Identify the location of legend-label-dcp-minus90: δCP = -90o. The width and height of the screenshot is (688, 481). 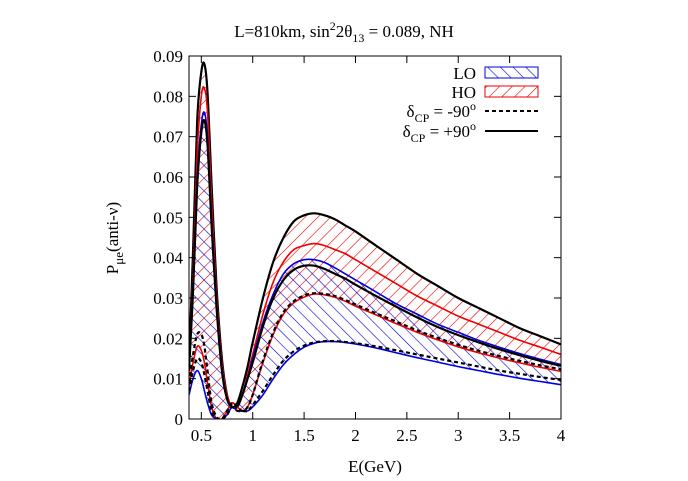
(441, 112).